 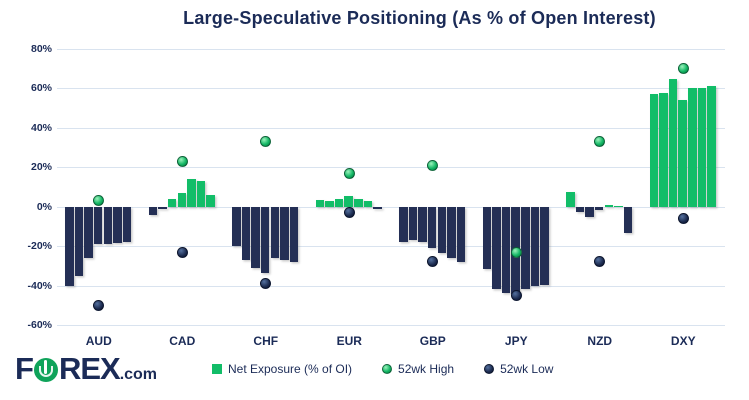 What do you see at coordinates (527, 369) in the screenshot?
I see `legend-label: 52wk Low` at bounding box center [527, 369].